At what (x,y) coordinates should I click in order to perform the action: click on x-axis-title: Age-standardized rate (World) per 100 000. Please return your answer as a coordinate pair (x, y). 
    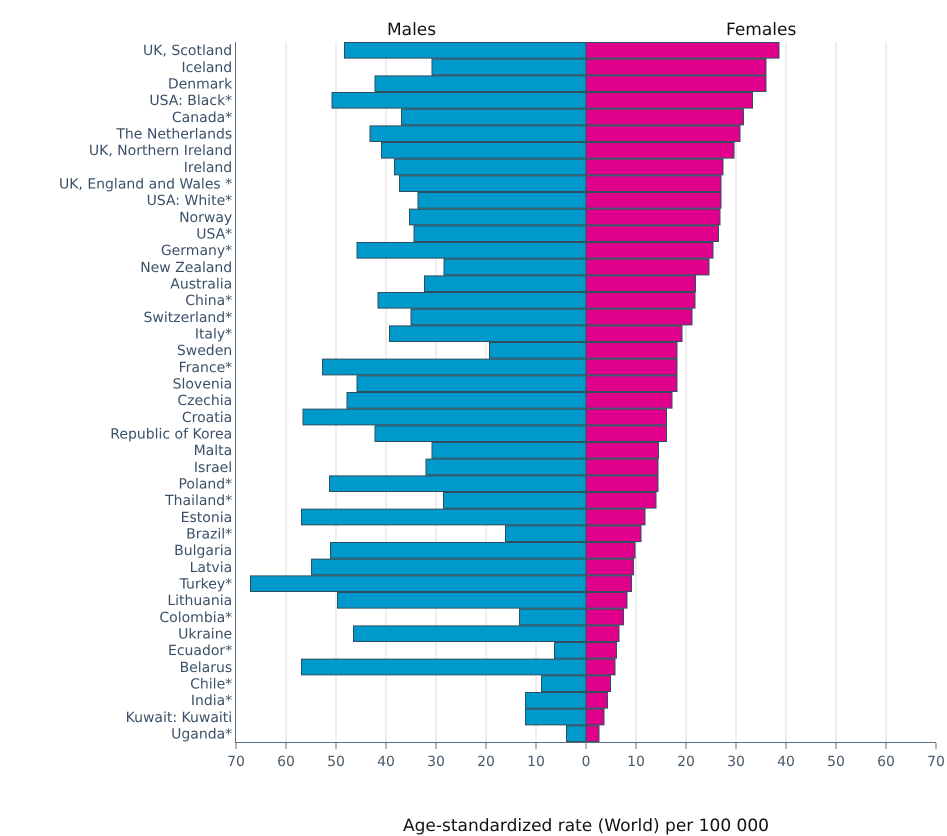
    Looking at the image, I should click on (586, 826).